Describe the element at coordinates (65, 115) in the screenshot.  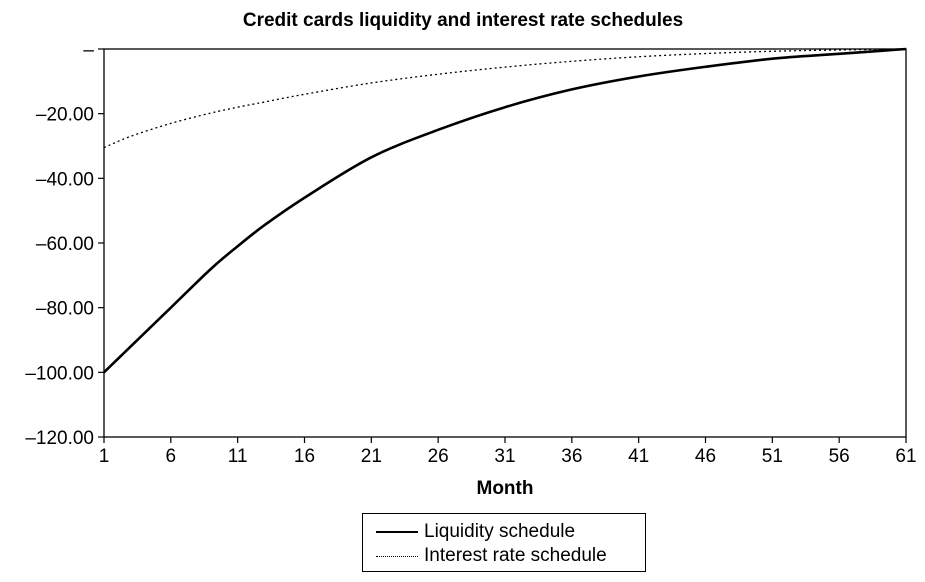
I see `y-tick-label: –20.00` at that location.